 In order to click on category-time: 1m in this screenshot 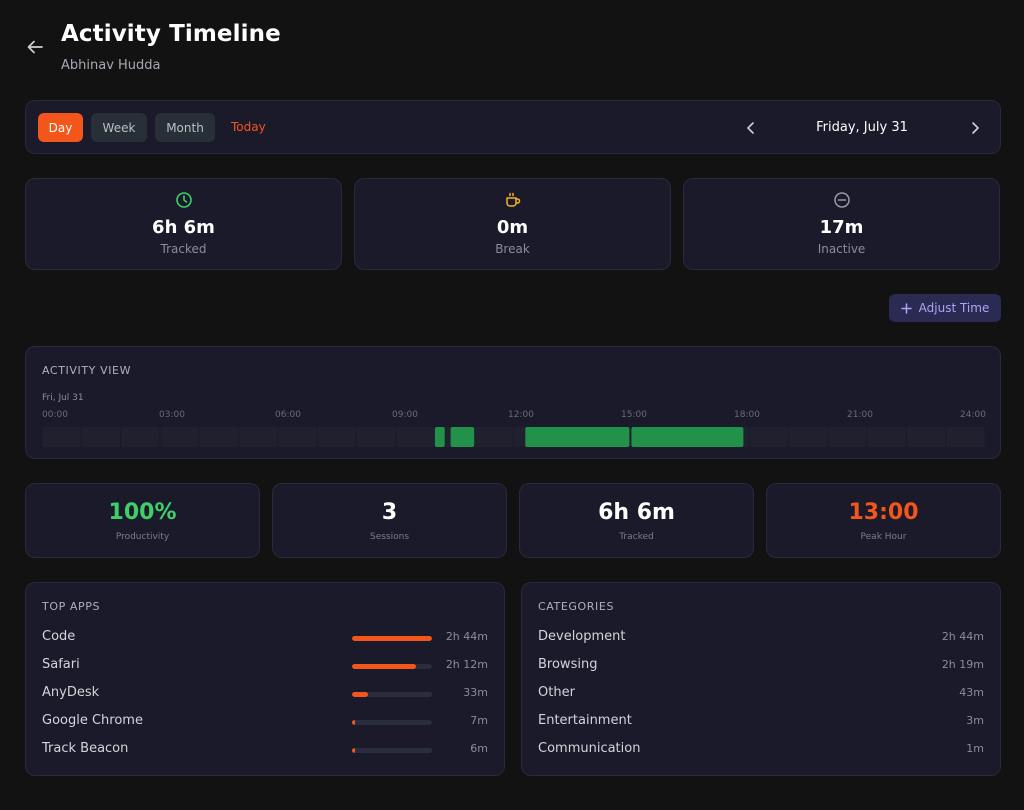, I will do `click(975, 748)`.